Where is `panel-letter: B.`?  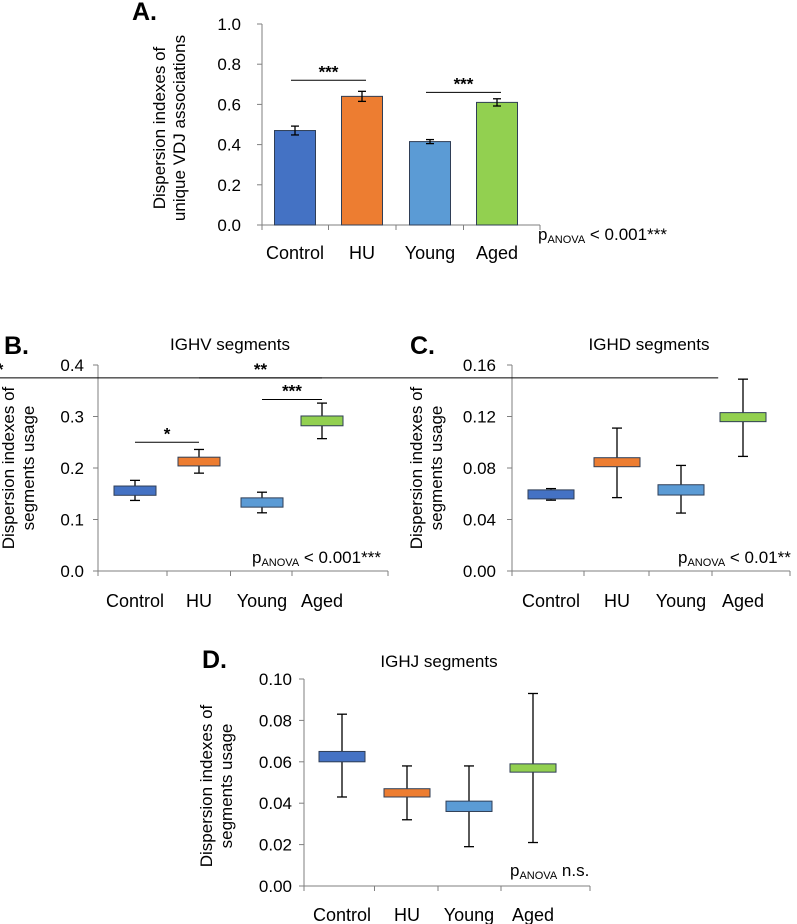 panel-letter: B. is located at coordinates (16, 346).